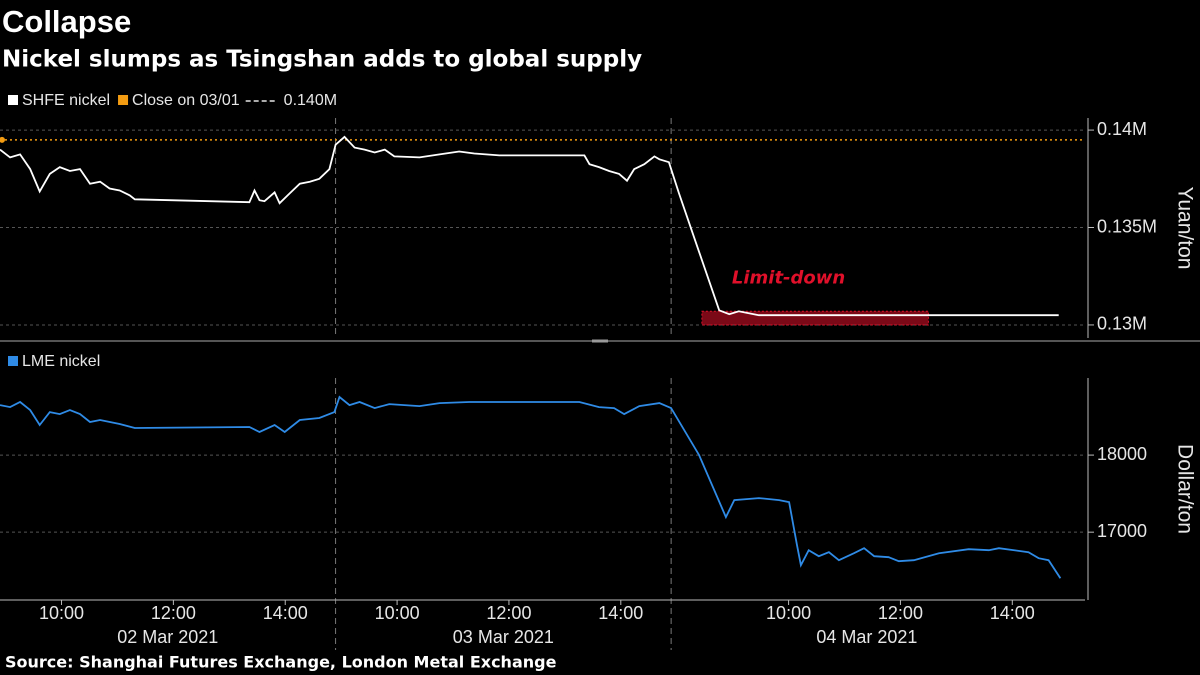 The image size is (1200, 675). Describe the element at coordinates (310, 100) in the screenshot. I see `legend-value: 0.140M` at that location.